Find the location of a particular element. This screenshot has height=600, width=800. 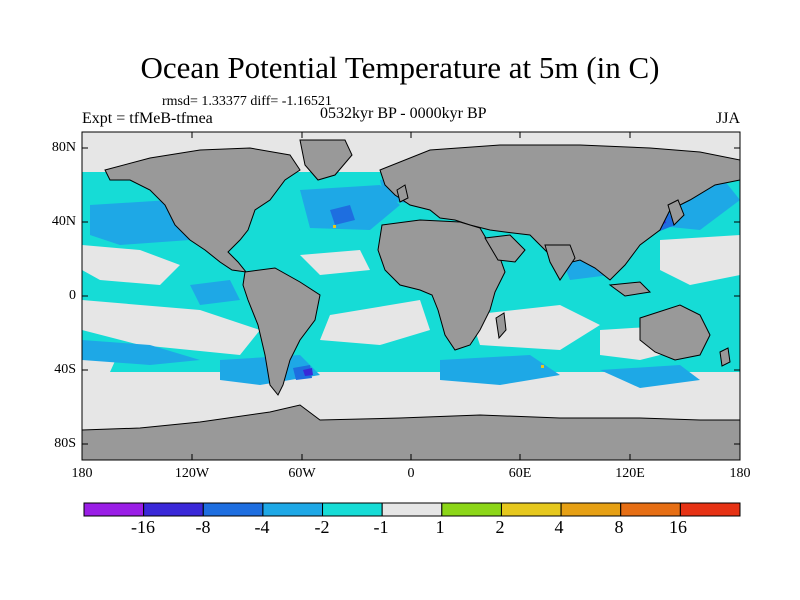

antarctica is located at coordinates (411, 432).